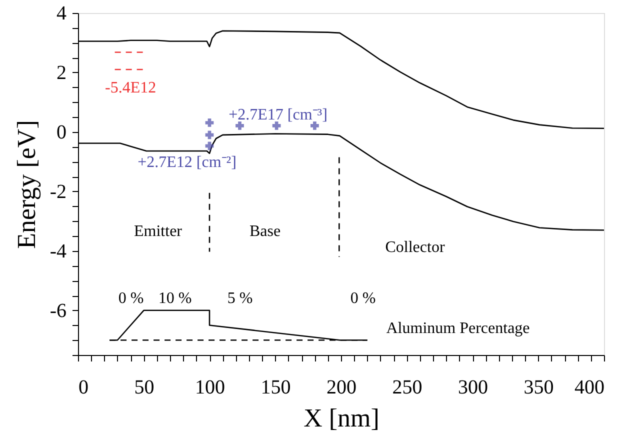 This screenshot has width=634, height=432. I want to click on x-tick-label: 300, so click(473, 387).